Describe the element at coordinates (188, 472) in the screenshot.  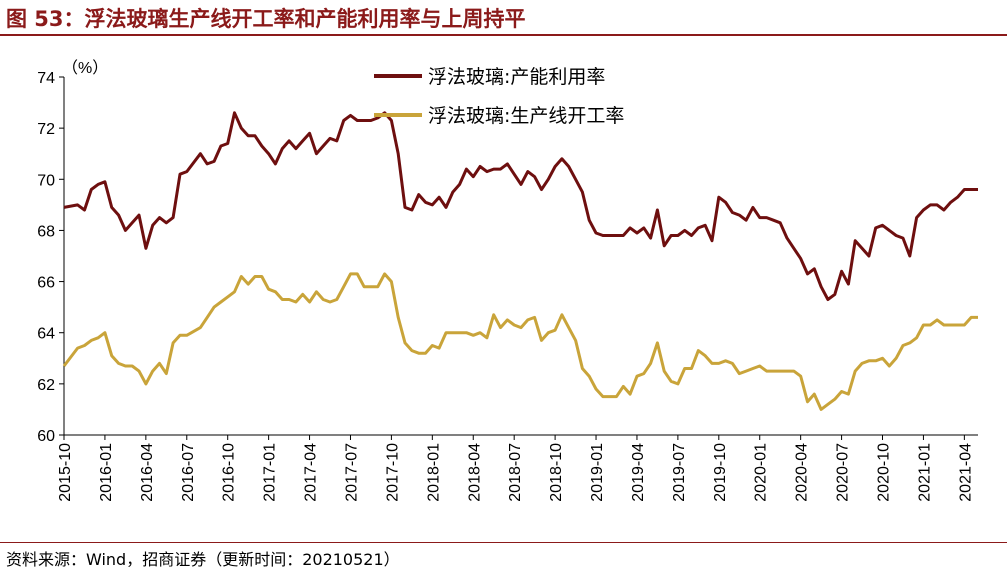
I see `x-tick-label: 2016-07` at that location.